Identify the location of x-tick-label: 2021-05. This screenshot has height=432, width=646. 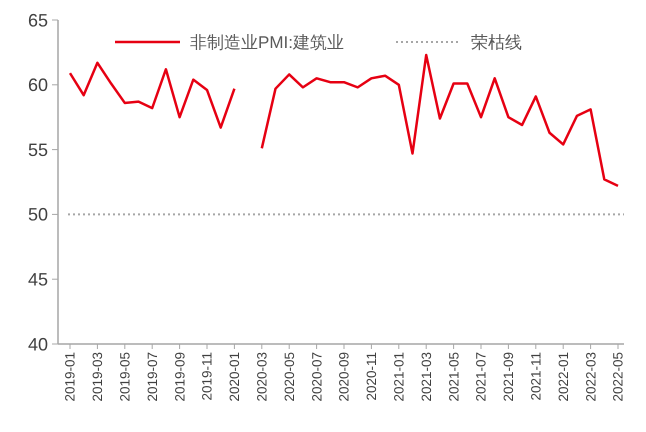
(454, 377).